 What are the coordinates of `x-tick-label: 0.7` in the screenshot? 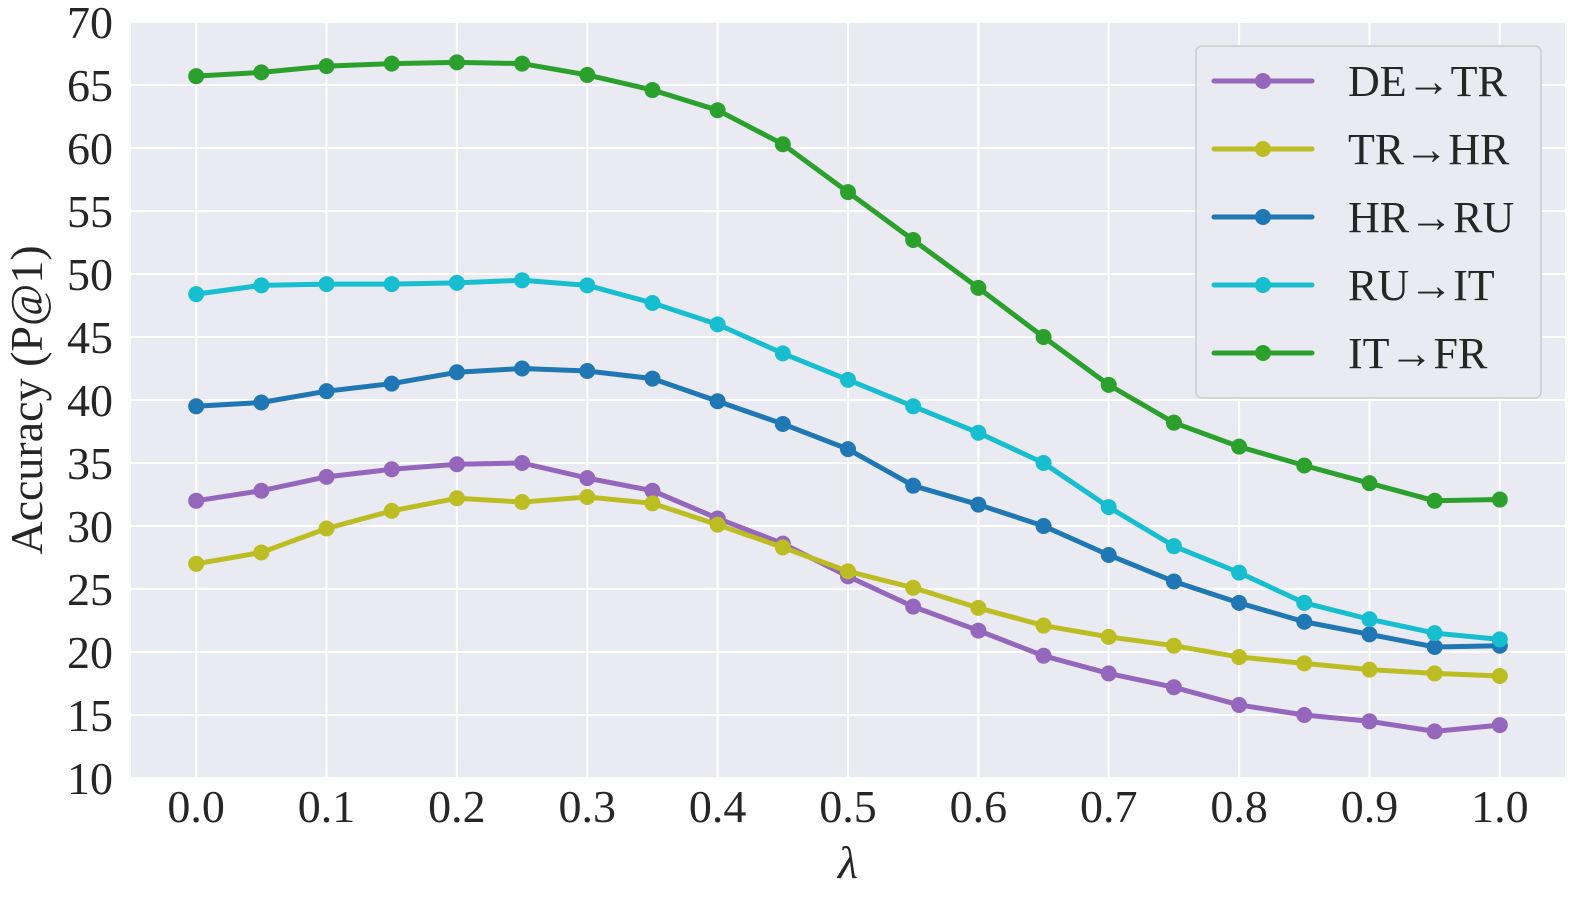 It's located at (1109, 806).